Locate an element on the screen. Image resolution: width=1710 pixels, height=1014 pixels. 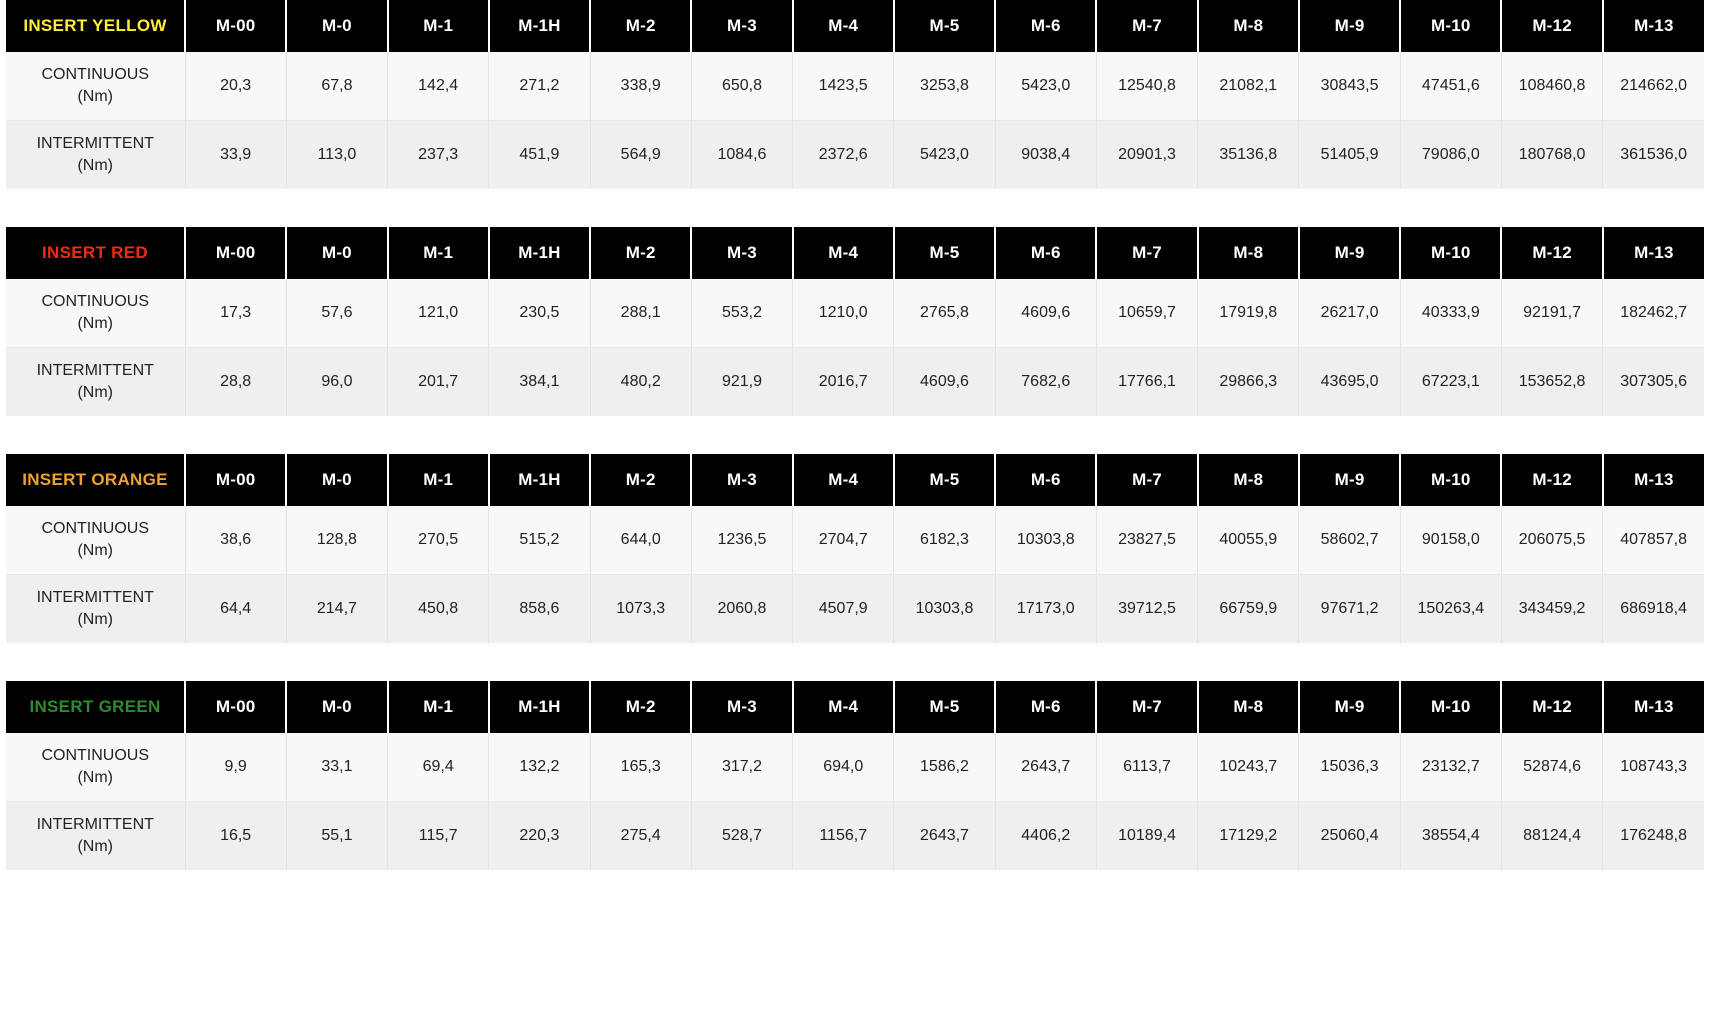
table-cell: 23827,5 is located at coordinates (1146, 540).